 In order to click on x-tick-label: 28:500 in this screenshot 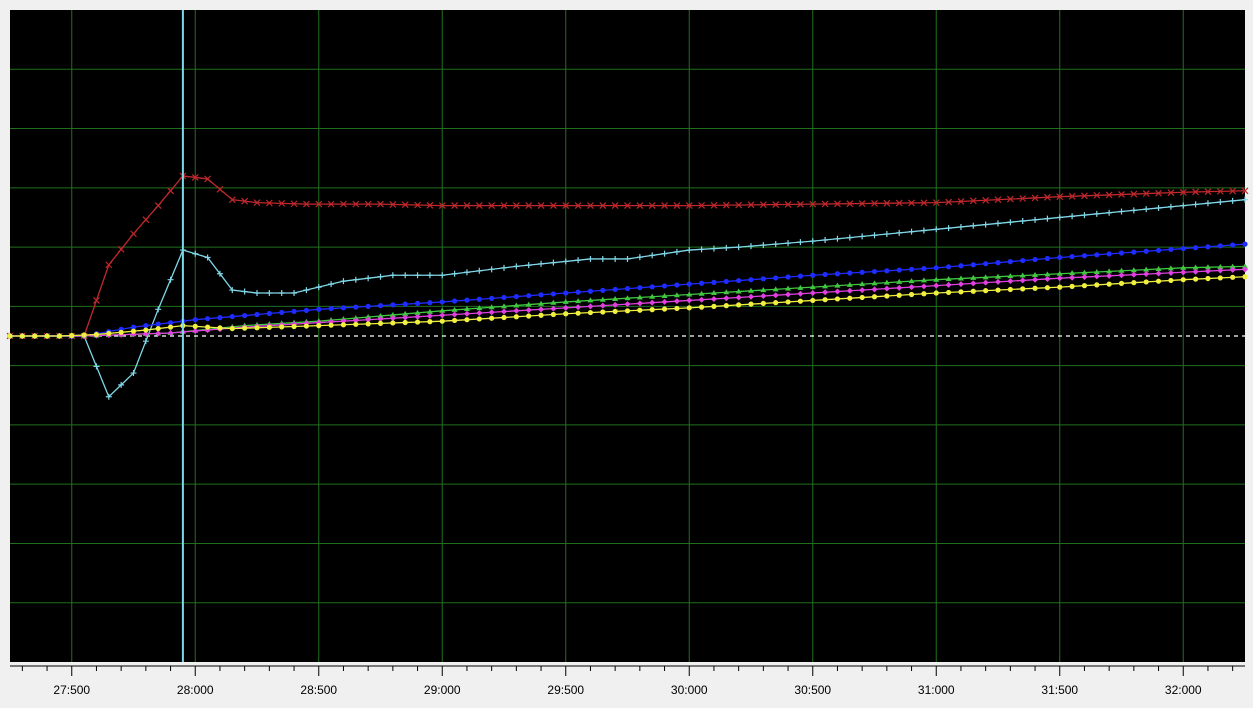, I will do `click(318, 690)`.